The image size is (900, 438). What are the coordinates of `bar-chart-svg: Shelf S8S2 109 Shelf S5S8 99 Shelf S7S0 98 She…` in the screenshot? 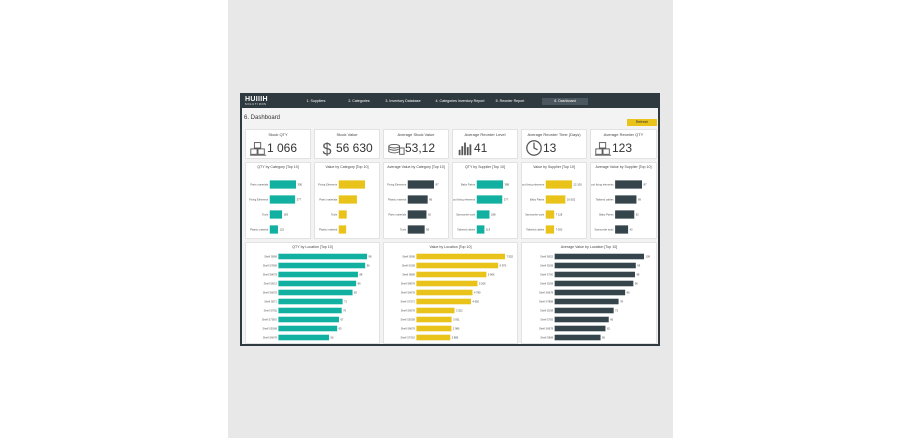 It's located at (595, 297).